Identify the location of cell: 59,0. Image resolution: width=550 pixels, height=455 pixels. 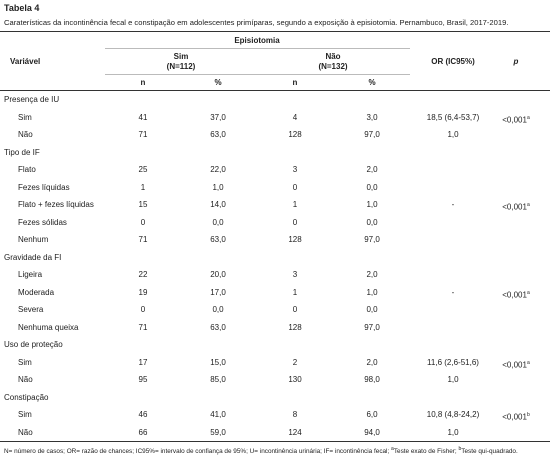
(218, 432).